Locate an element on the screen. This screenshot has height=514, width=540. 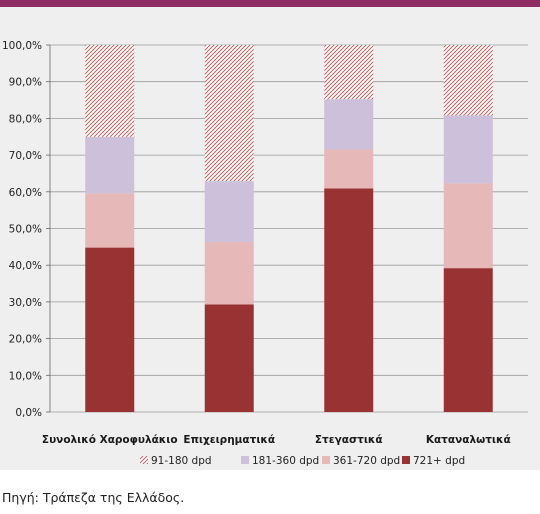
x-category-label: Καταναλωτικά is located at coordinates (468, 440).